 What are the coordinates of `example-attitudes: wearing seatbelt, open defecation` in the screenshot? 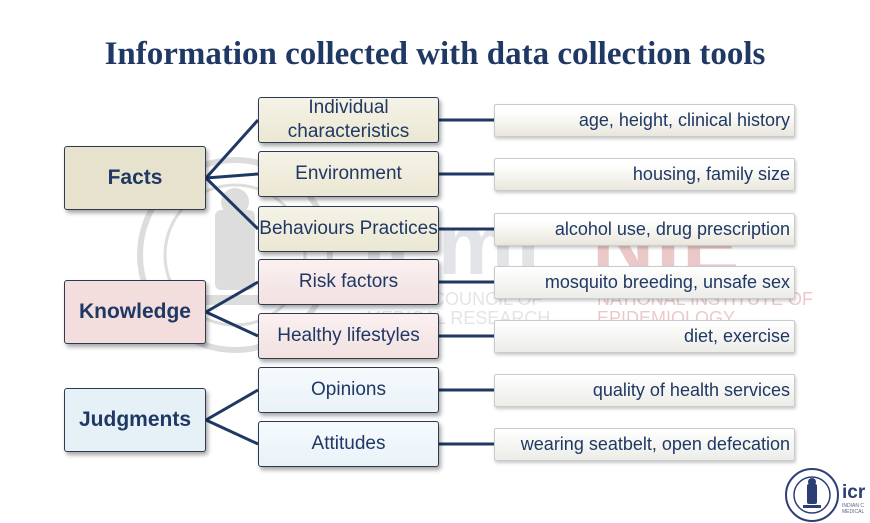 It's located at (644, 444).